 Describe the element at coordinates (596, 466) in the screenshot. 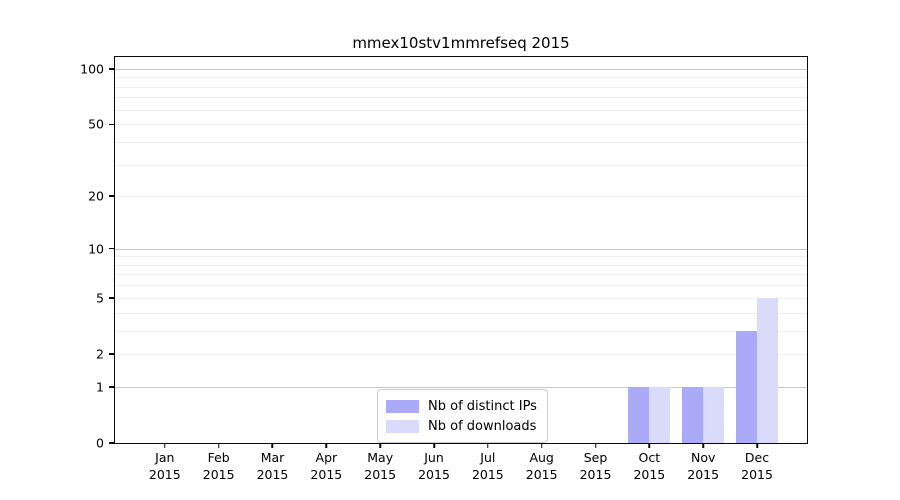

I see `x-tick-label: Sep 2015` at that location.